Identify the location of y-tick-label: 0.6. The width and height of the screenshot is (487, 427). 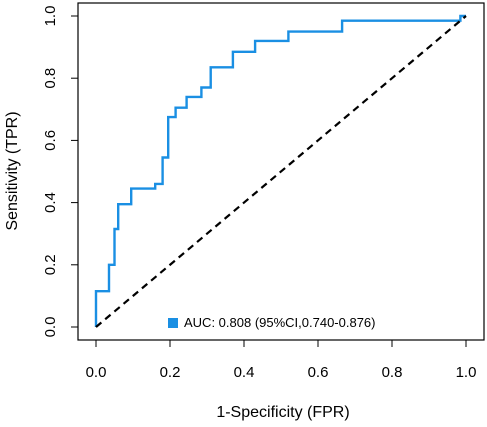
(50, 140).